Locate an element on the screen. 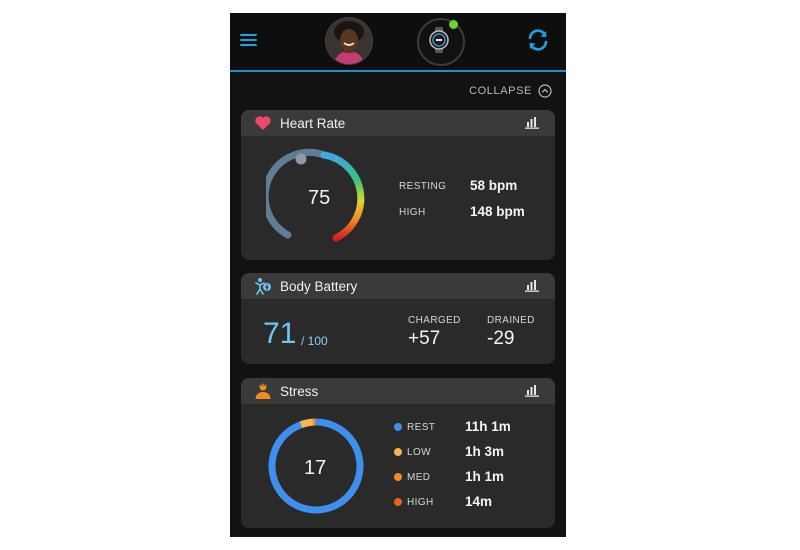  legend-med-label: MED is located at coordinates (419, 477).